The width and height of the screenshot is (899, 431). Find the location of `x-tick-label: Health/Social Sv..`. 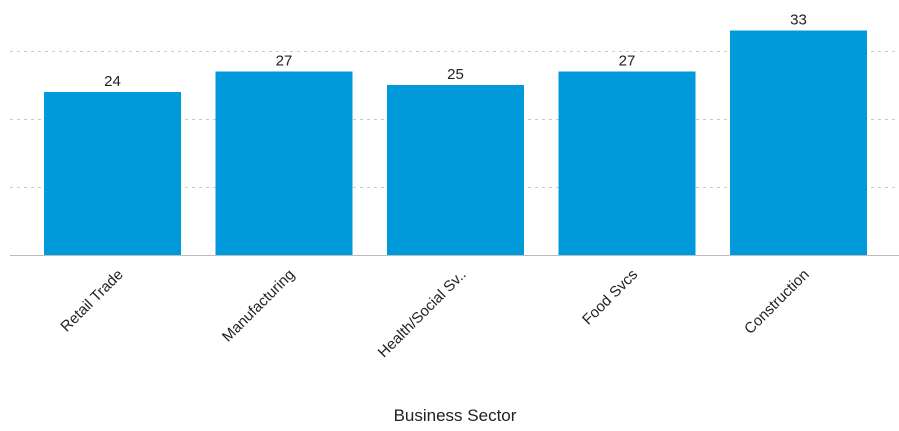

x-tick-label: Health/Social Sv.. is located at coordinates (422, 313).